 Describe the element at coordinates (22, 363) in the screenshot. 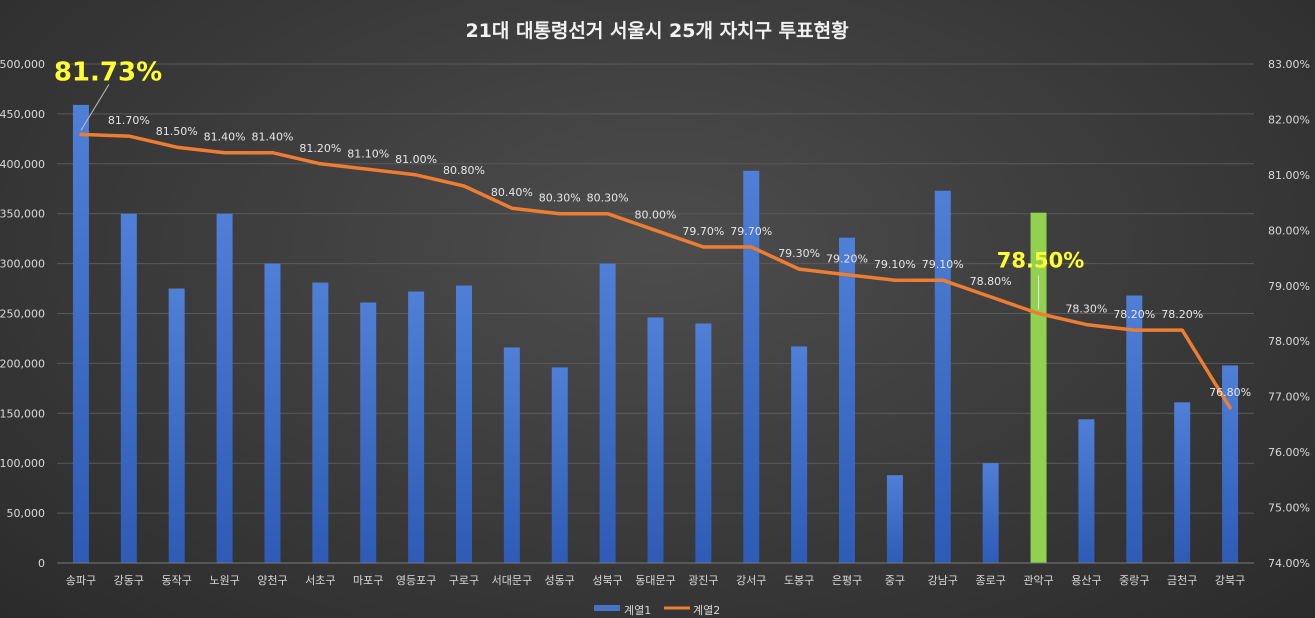

I see `y-left-tick-label: 200,000` at that location.